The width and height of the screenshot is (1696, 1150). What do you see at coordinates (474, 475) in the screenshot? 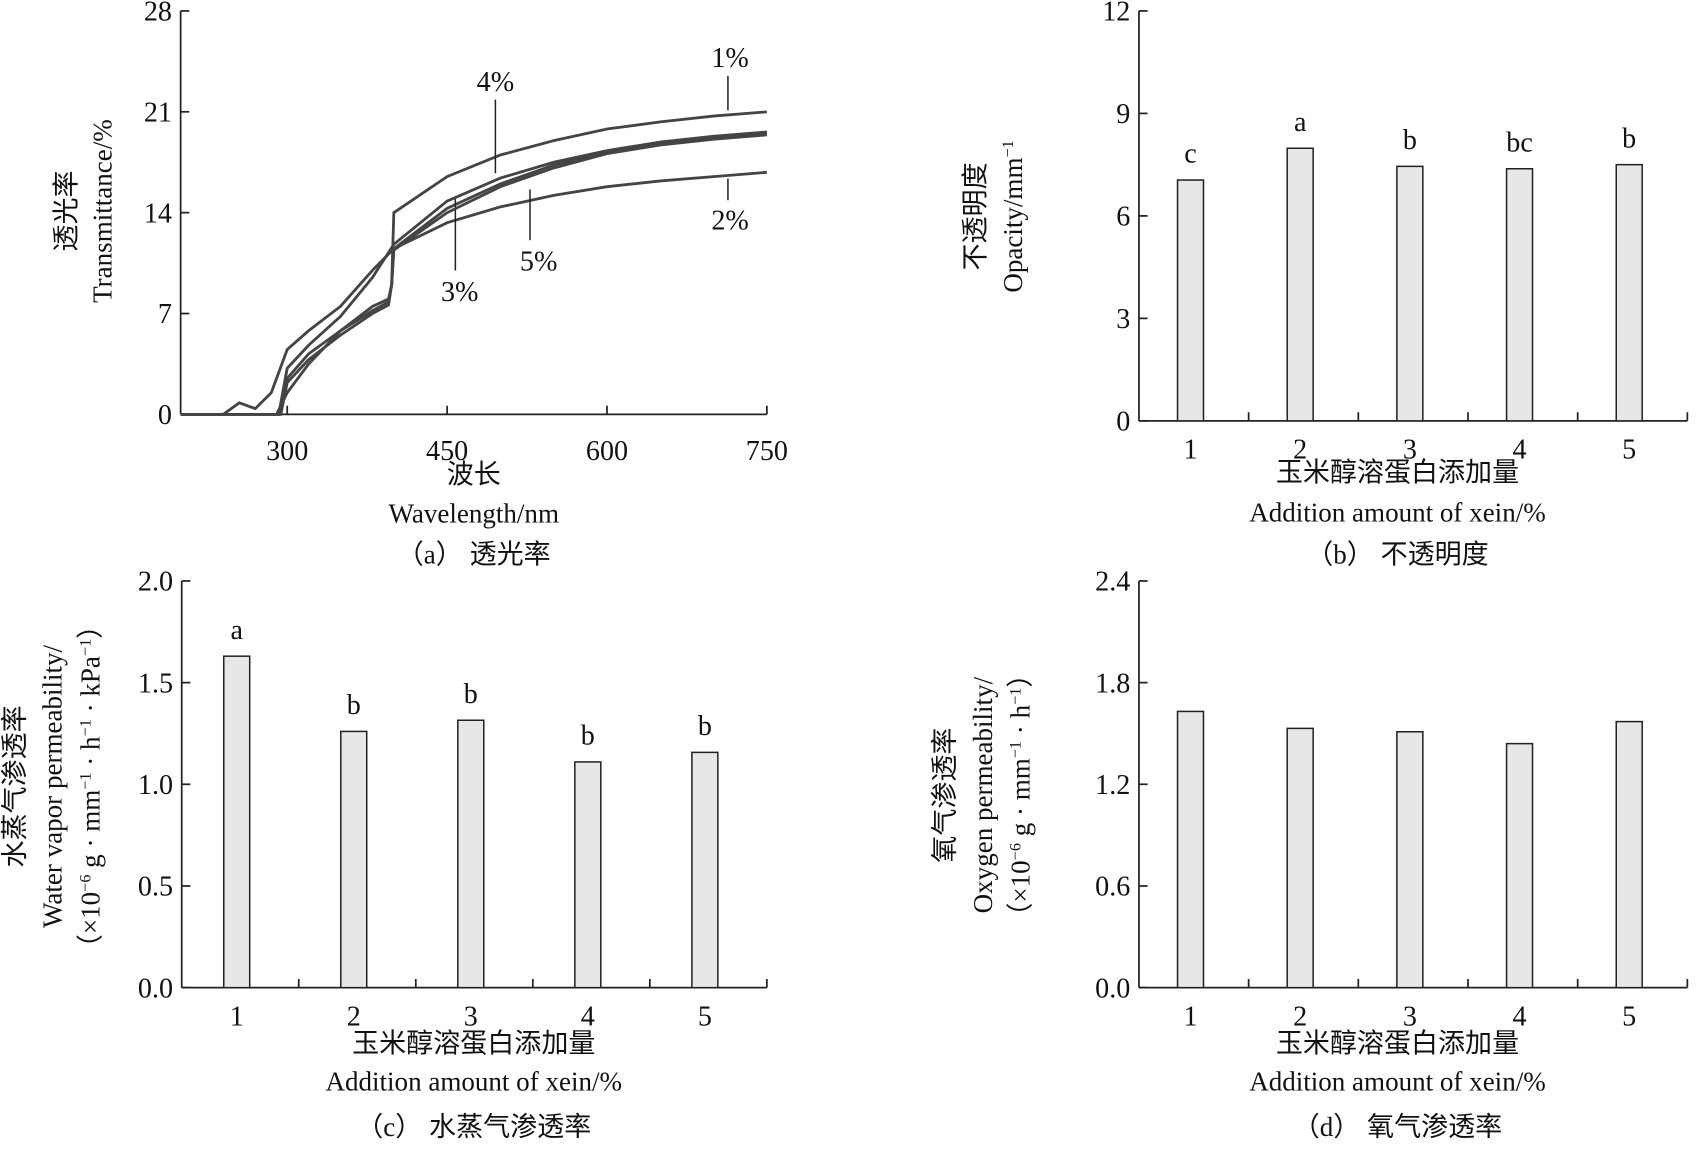
I see `x-axis-label: 波长` at bounding box center [474, 475].